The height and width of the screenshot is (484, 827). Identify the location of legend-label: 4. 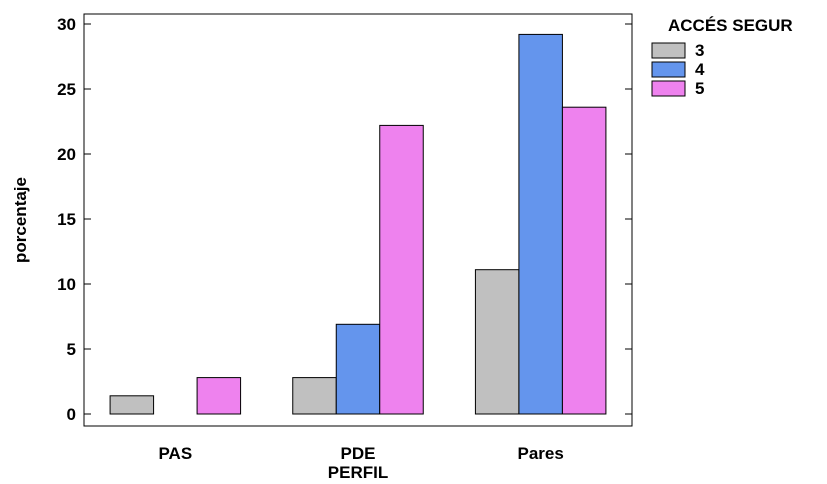
(700, 69).